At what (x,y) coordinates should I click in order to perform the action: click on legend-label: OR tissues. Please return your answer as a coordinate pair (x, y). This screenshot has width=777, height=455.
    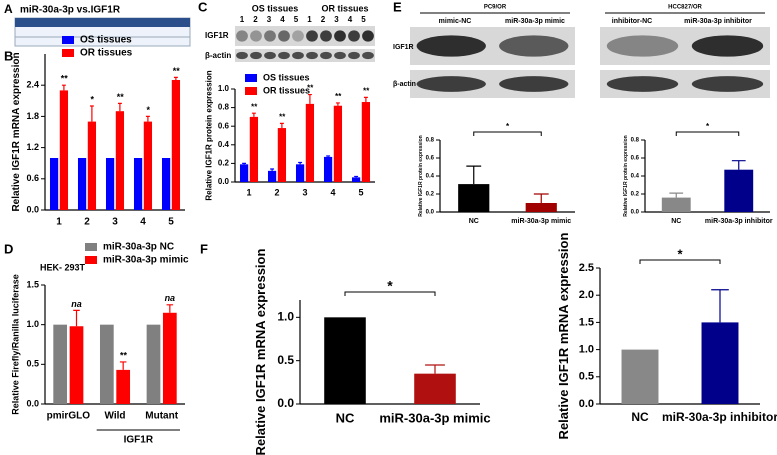
    Looking at the image, I should click on (106, 53).